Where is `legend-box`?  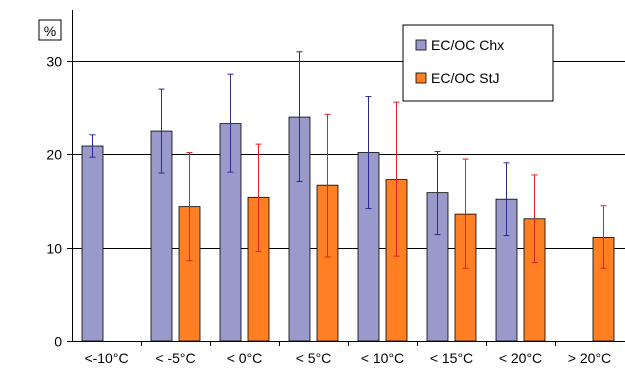 legend-box is located at coordinates (478, 63).